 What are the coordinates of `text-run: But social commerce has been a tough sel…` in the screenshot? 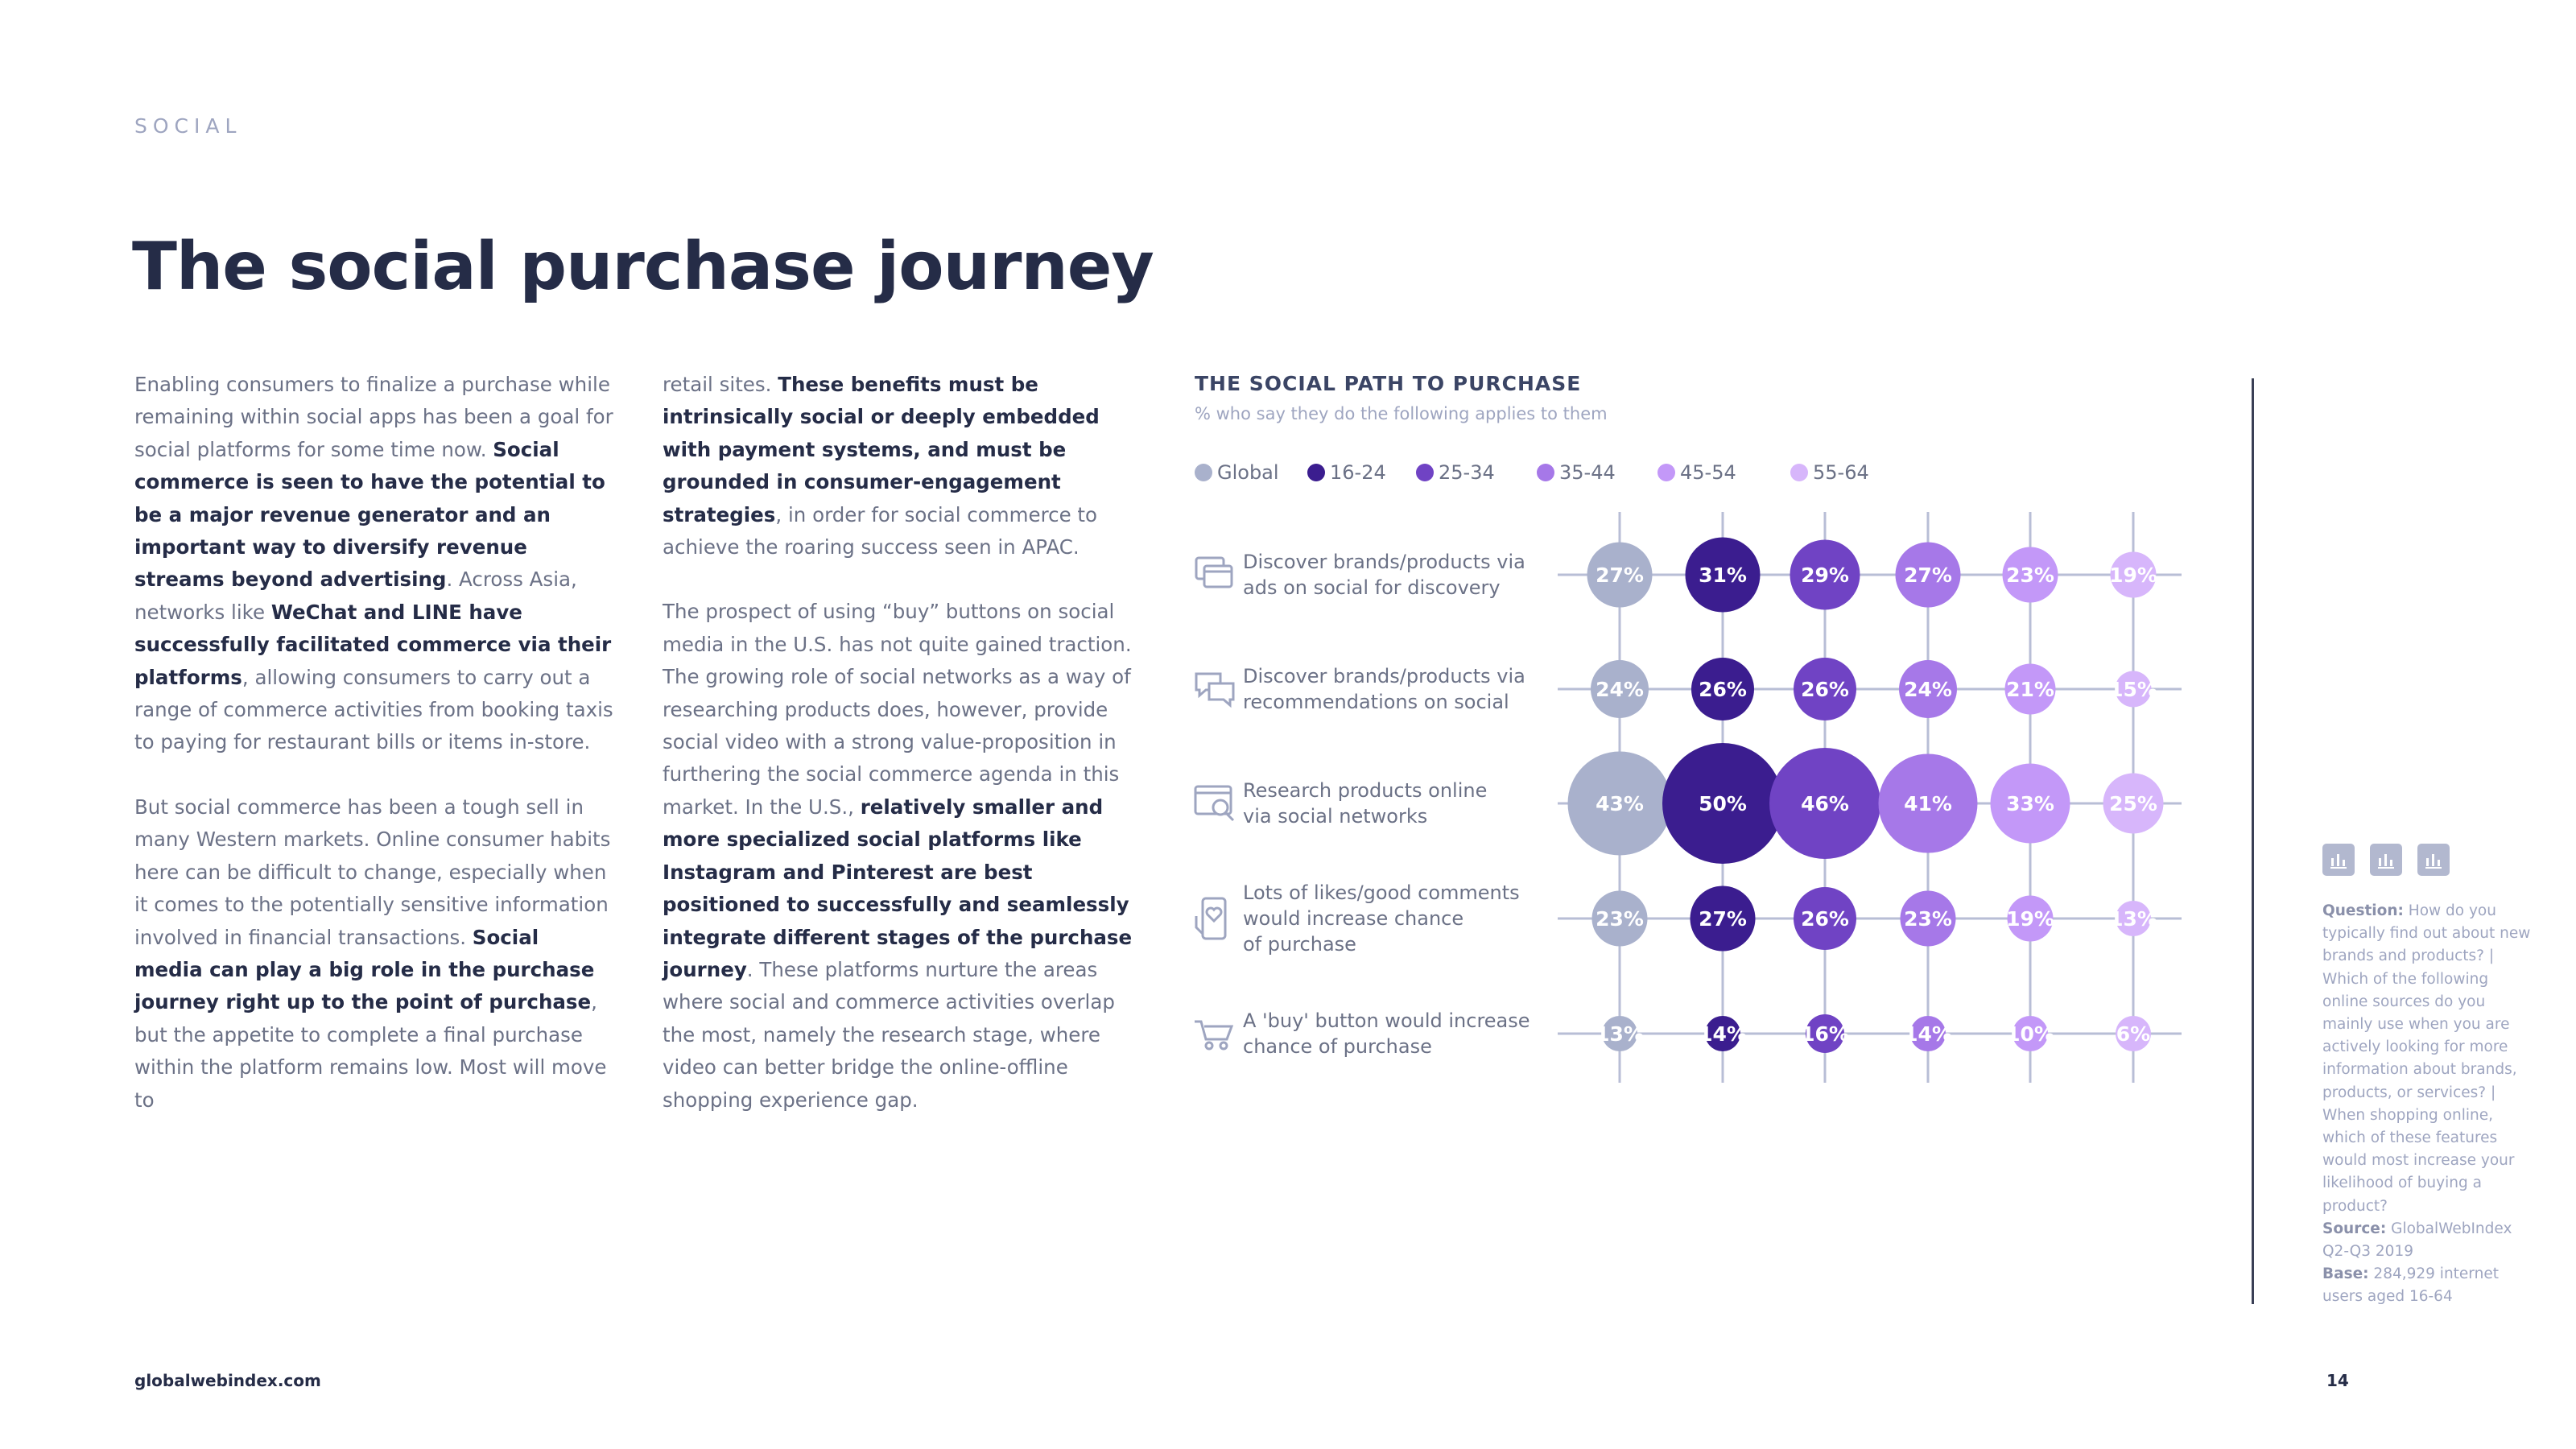 It's located at (372, 872).